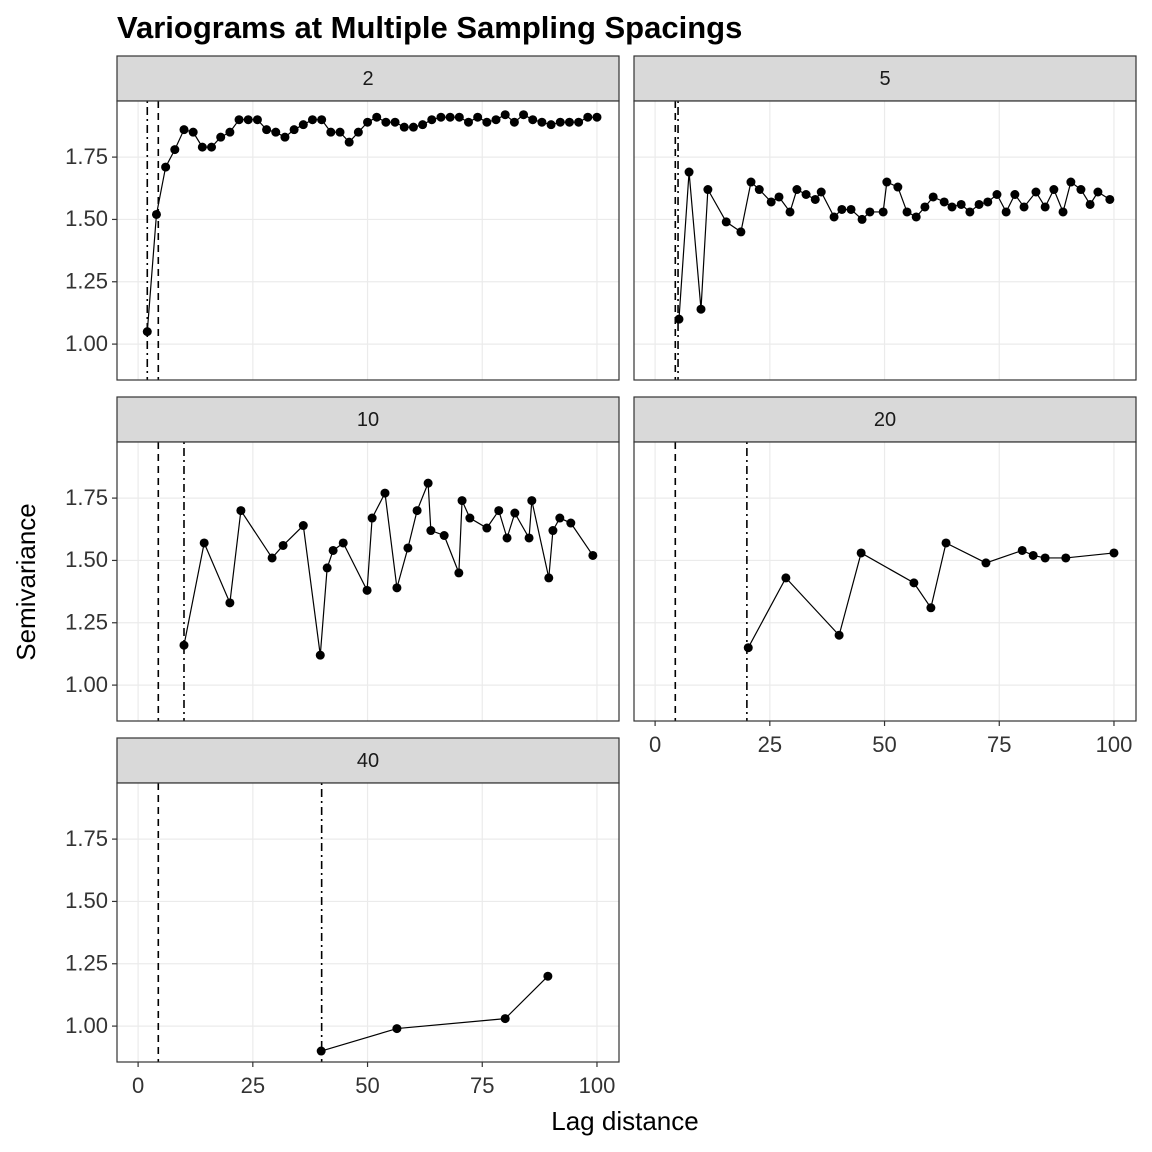  I want to click on y-axis-label: Semivariance, so click(26, 582).